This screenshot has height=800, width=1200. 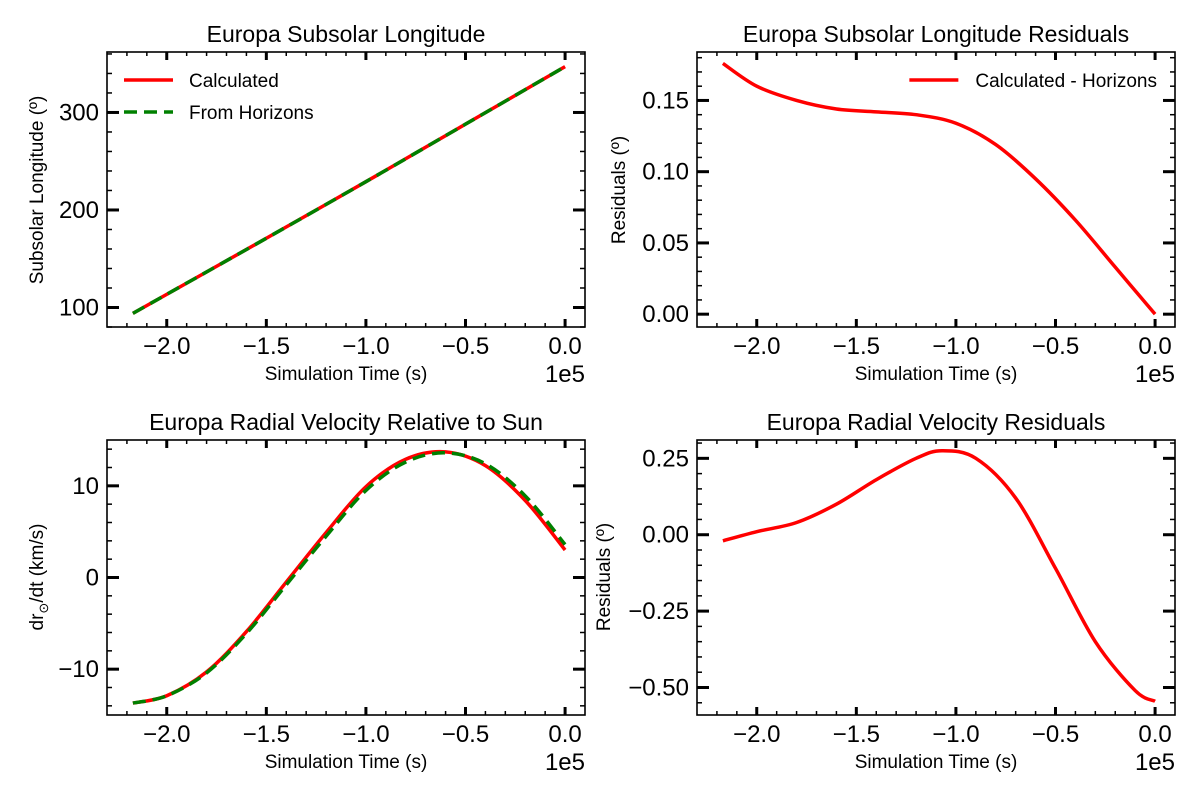 What do you see at coordinates (665, 458) in the screenshot?
I see `y-tick-label: 0.25` at bounding box center [665, 458].